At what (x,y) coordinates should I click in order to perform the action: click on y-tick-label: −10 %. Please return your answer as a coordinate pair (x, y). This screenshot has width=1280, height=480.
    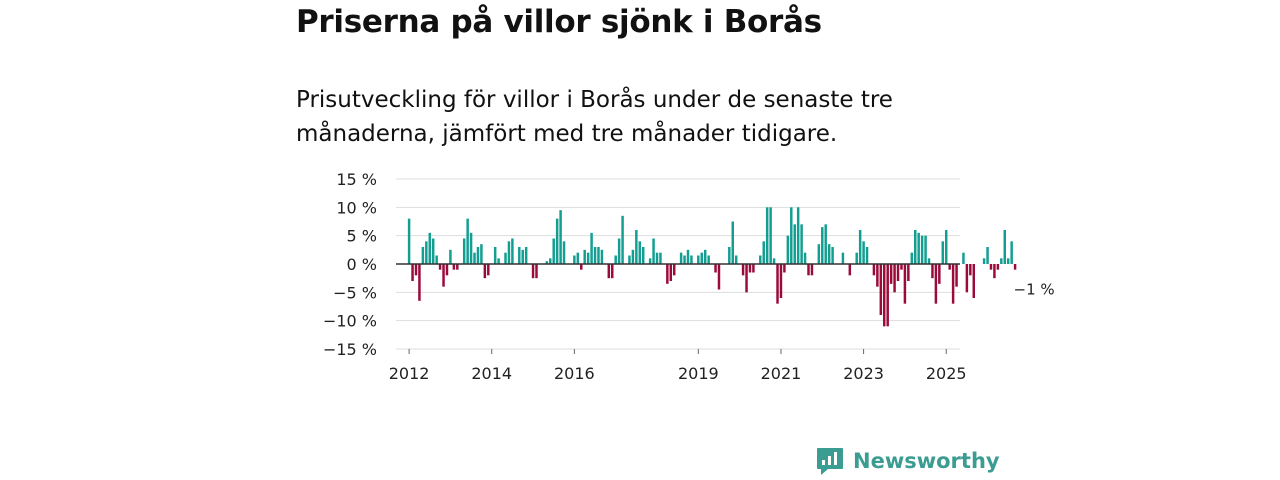
    Looking at the image, I should click on (350, 321).